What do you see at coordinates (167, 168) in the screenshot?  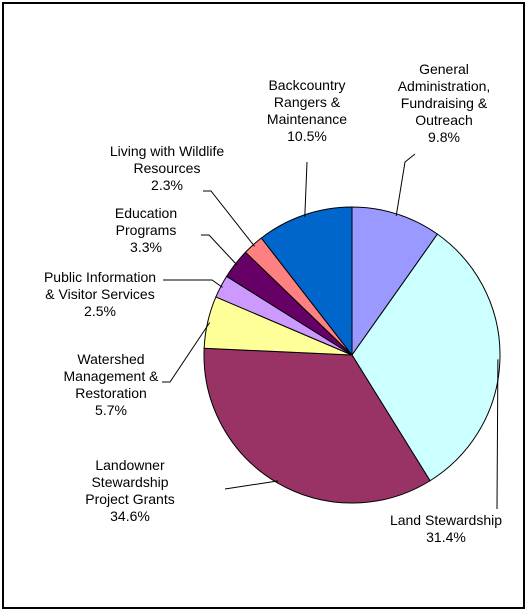 I see `slice-label-7: Living with Wildlife Resources 2.3%` at bounding box center [167, 168].